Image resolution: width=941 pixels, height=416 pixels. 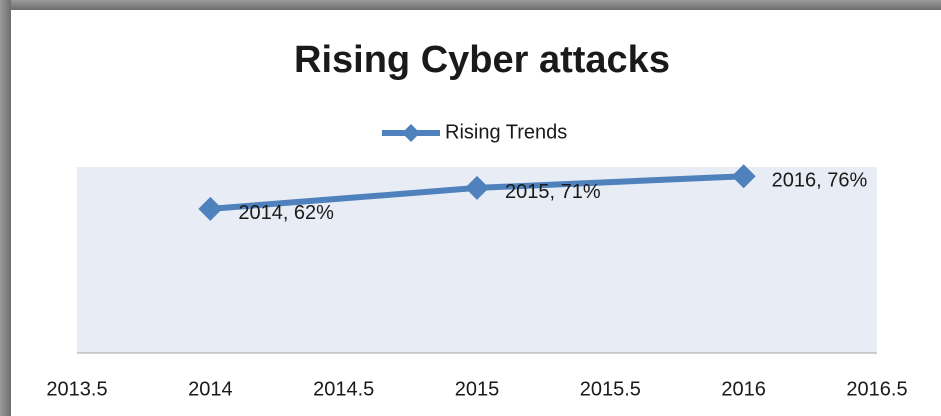 I want to click on chart-title: Rising Cyber attacks, so click(x=482, y=60).